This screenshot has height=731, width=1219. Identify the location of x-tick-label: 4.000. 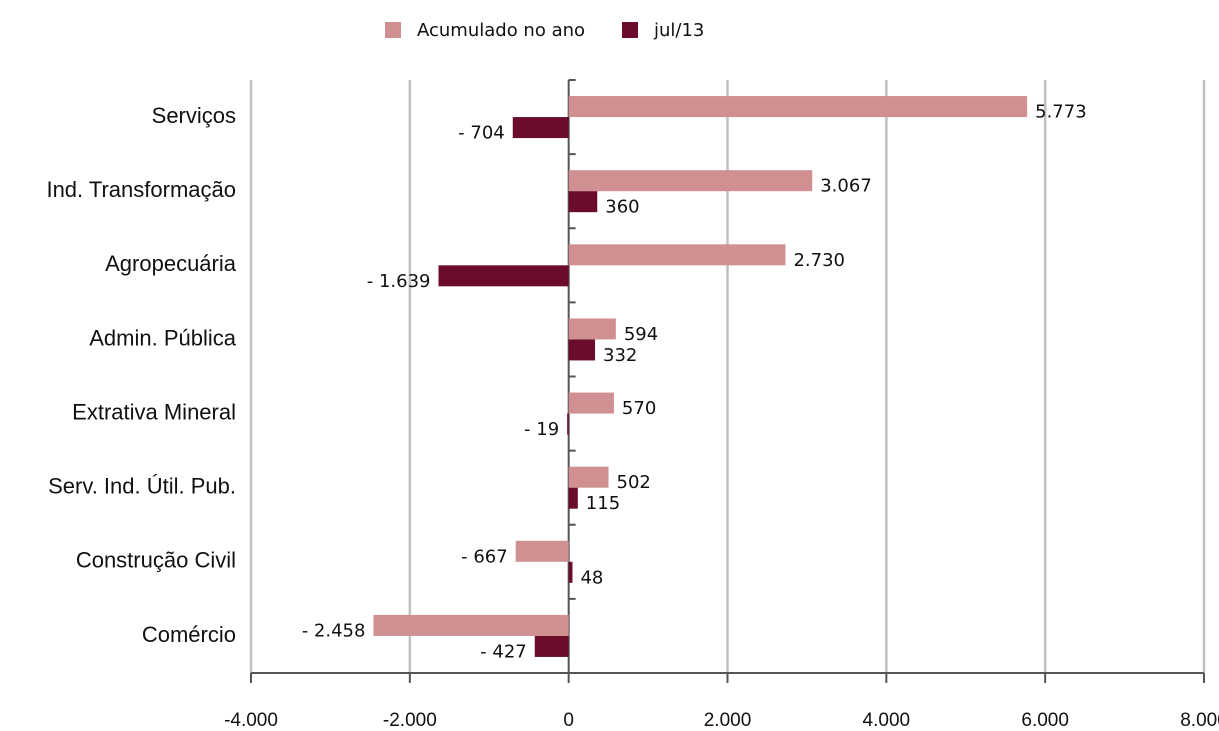
(887, 720).